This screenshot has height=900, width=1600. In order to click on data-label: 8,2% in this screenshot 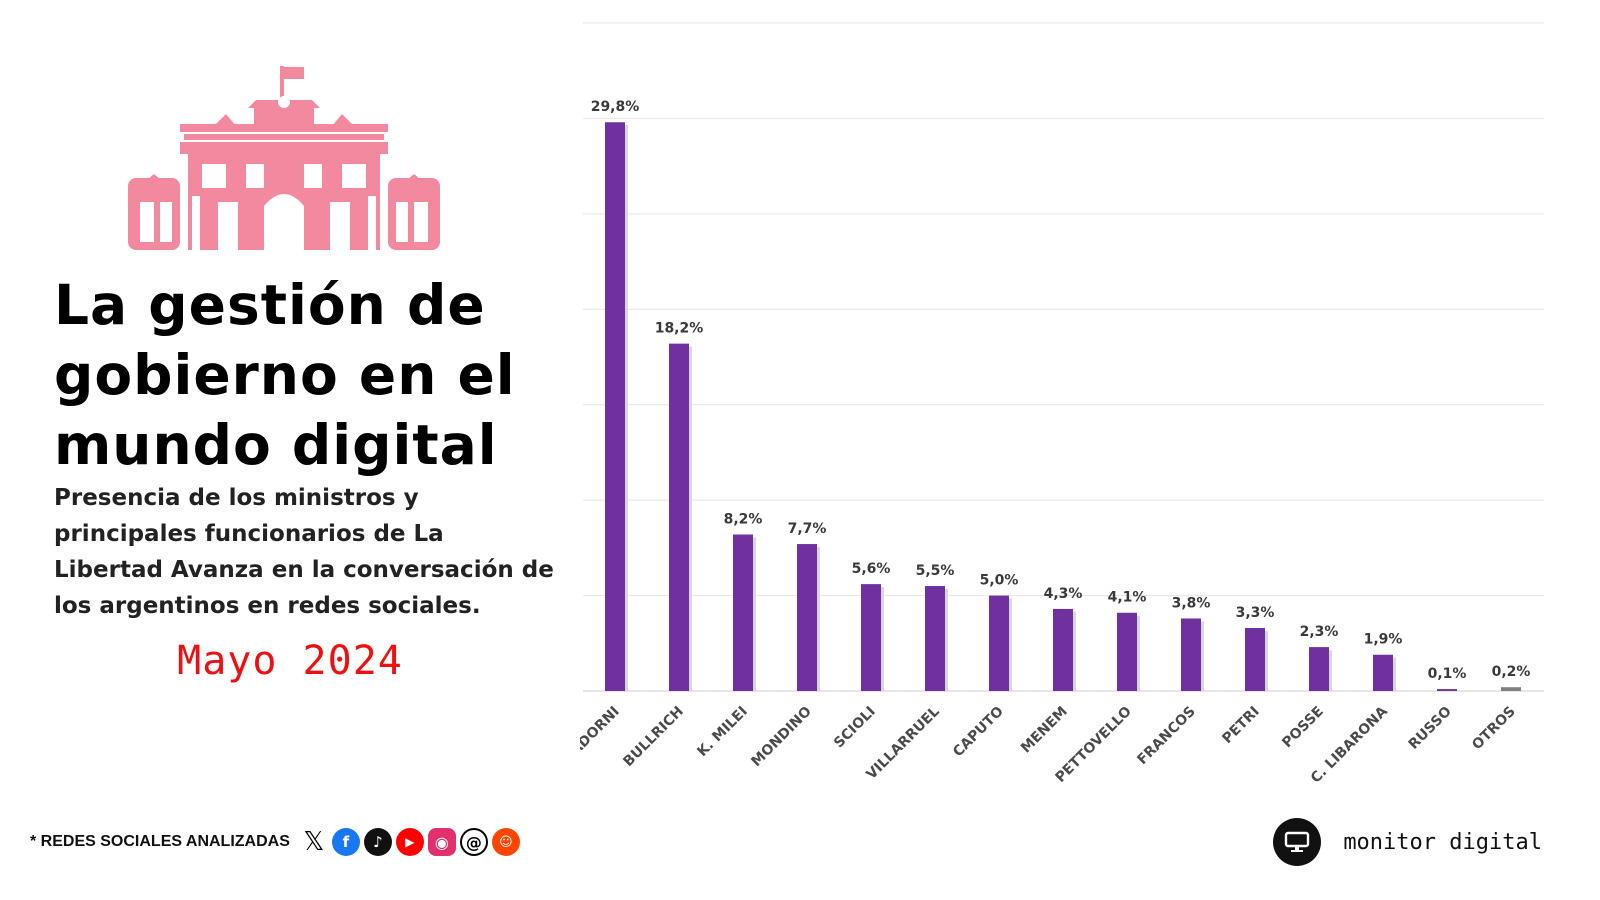, I will do `click(743, 519)`.